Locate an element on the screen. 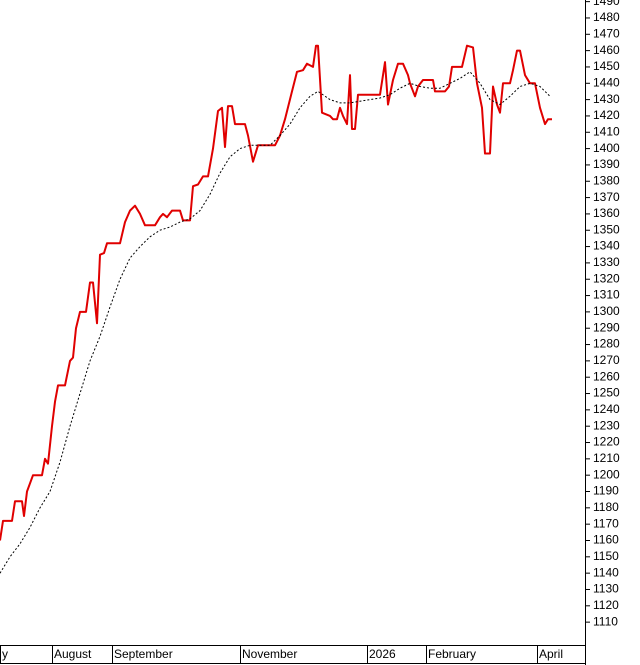  y-tick-label: 1380 is located at coordinates (606, 180).